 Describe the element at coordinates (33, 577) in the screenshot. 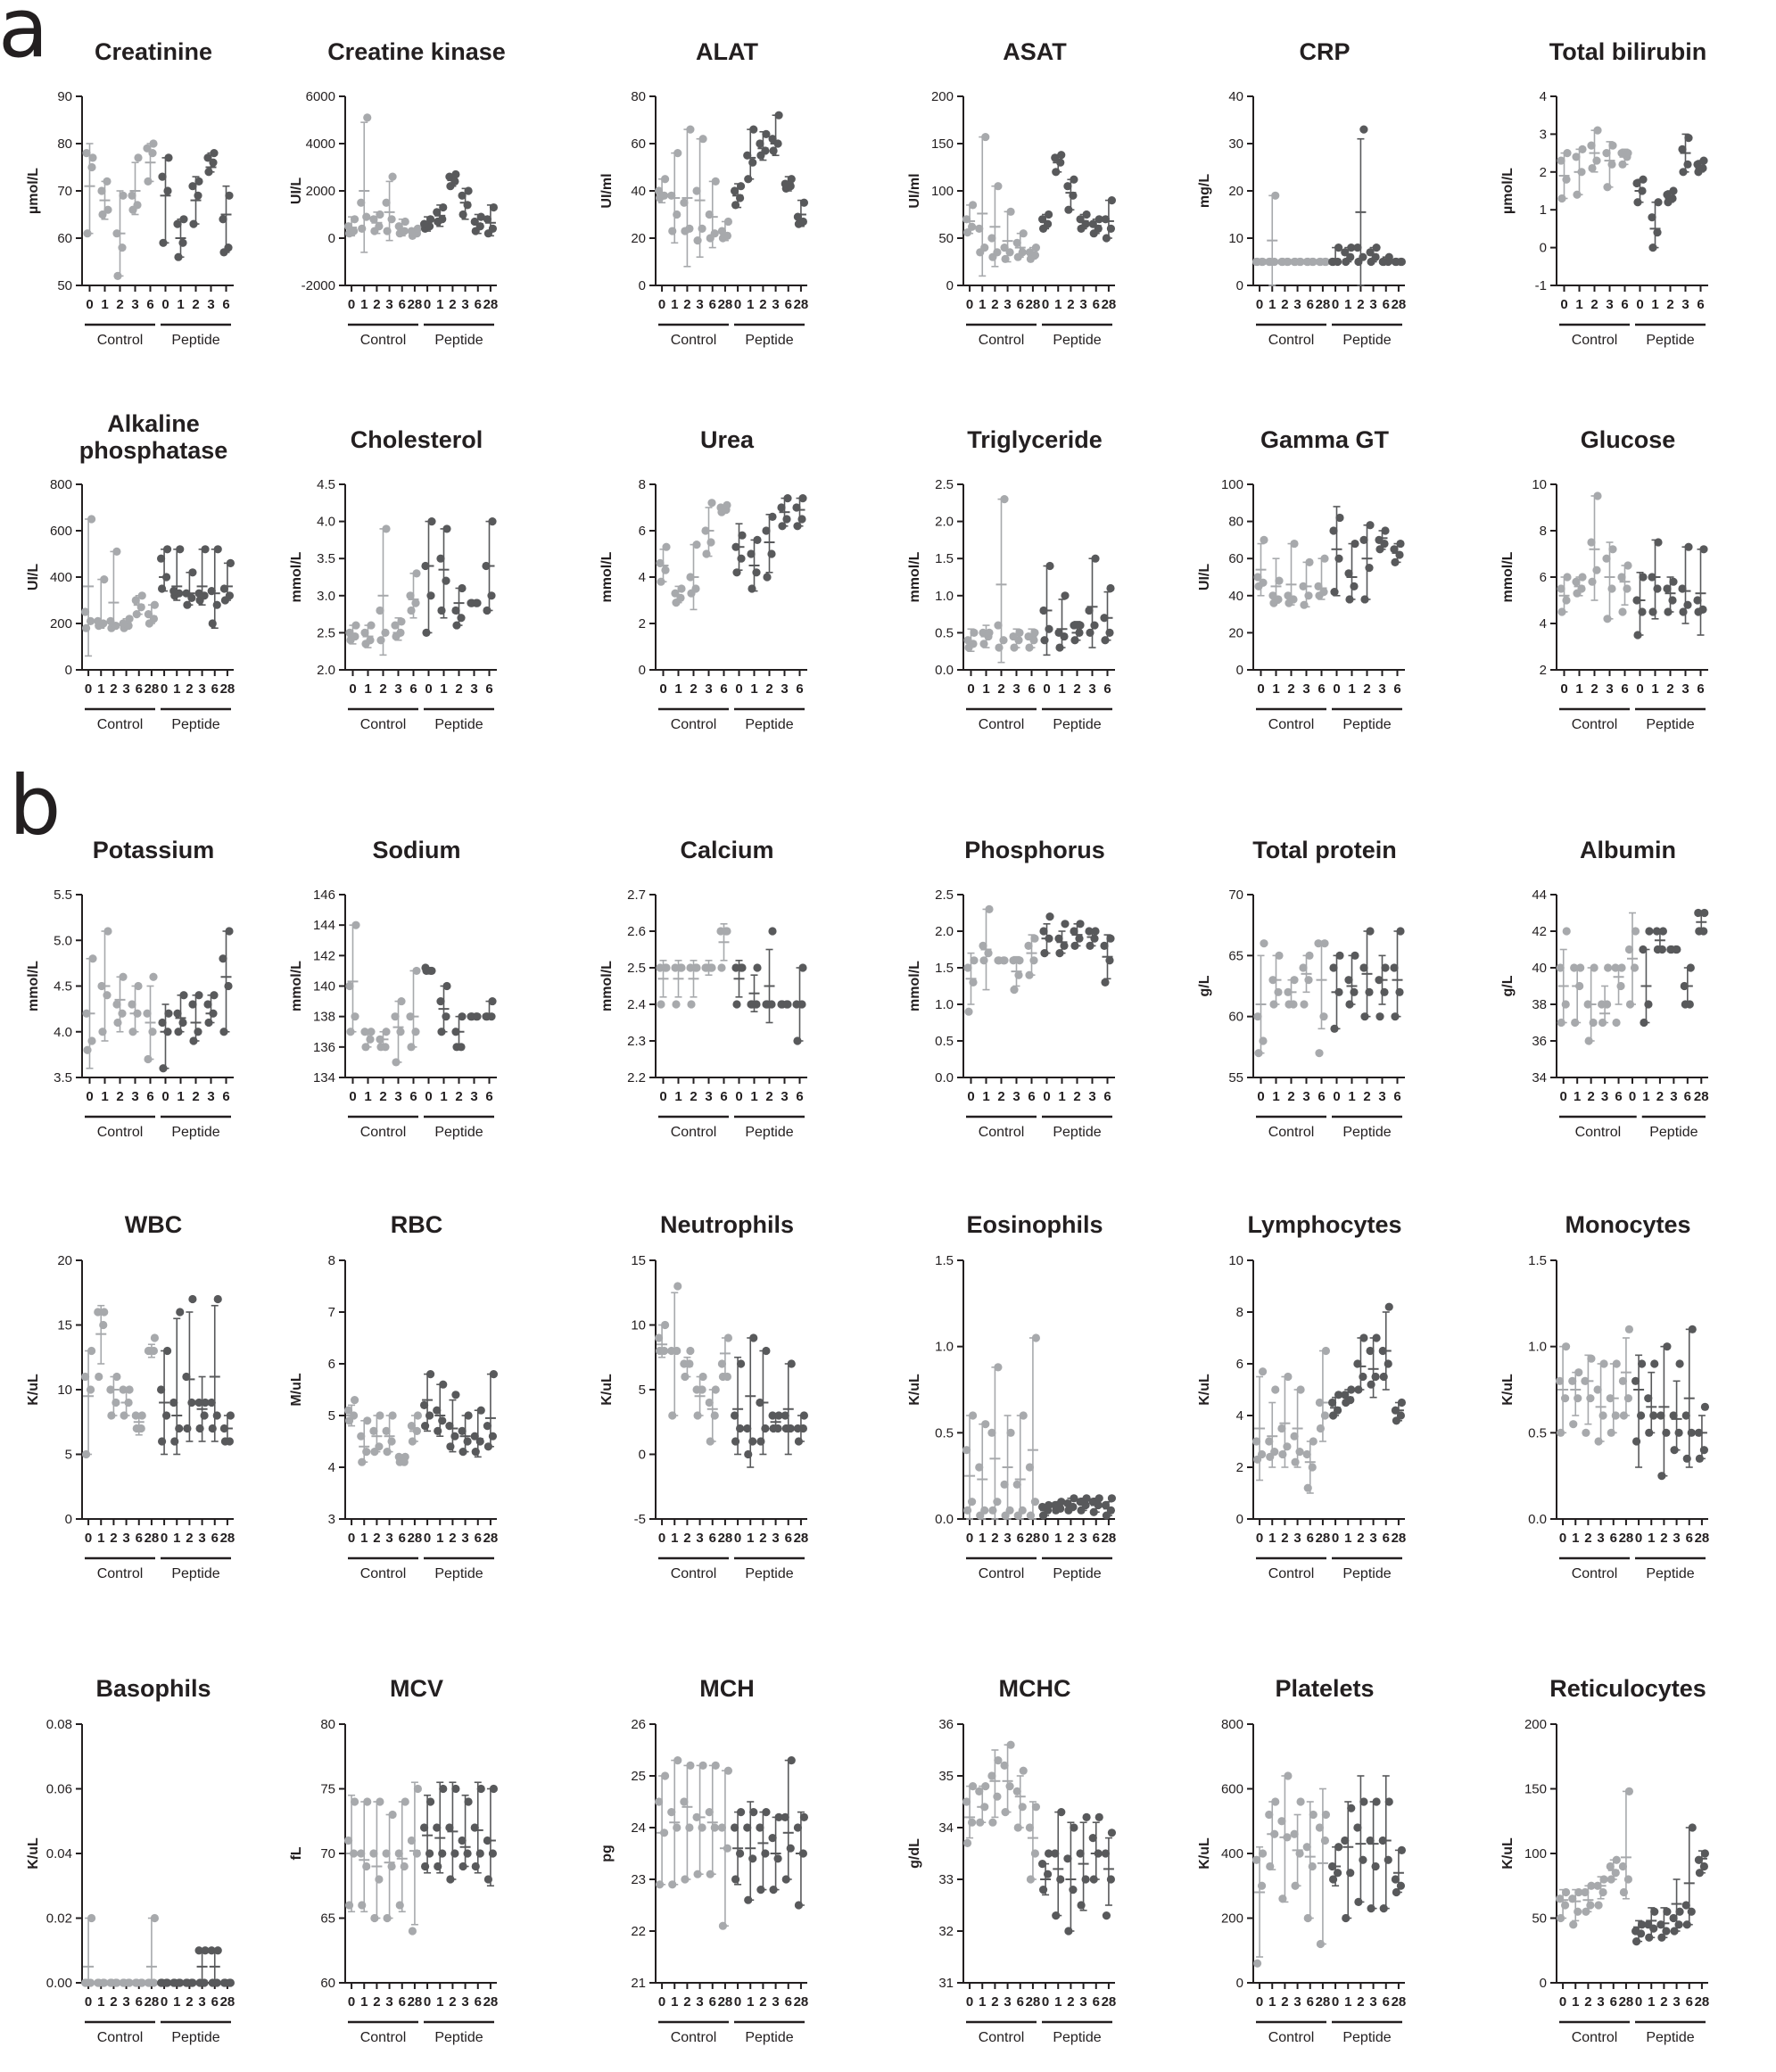

I see `y-axis-label: UI/L` at that location.